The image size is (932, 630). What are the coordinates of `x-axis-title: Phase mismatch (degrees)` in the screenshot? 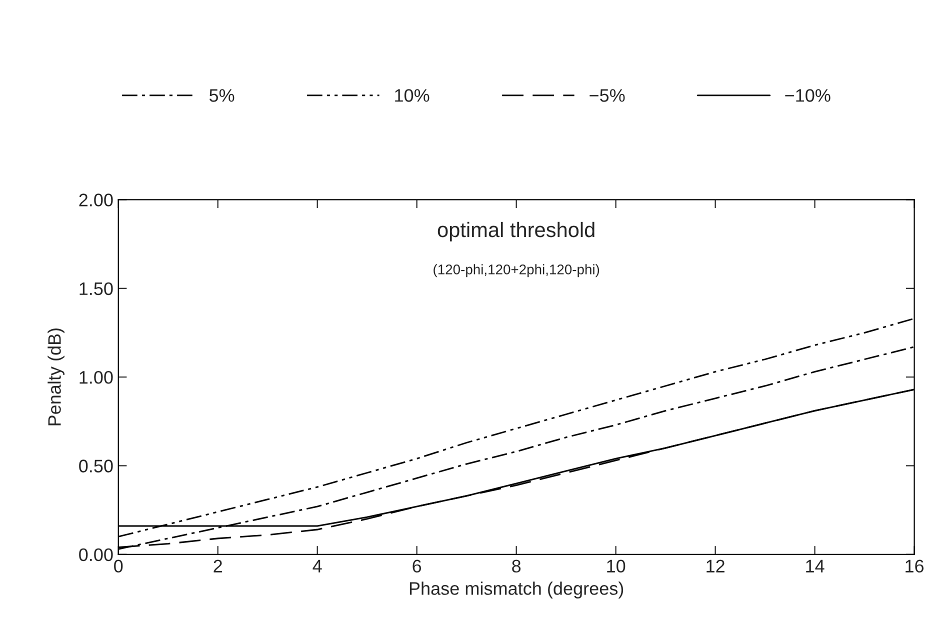 It's located at (517, 590).